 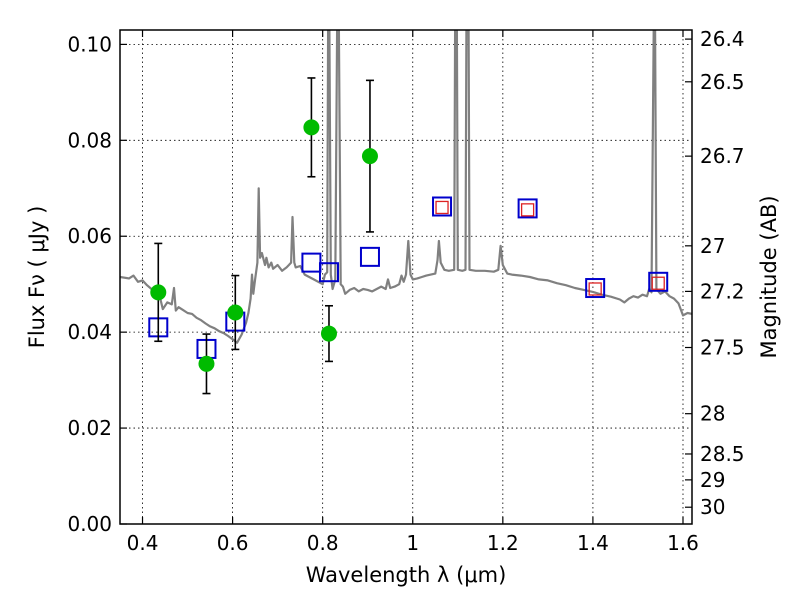 What do you see at coordinates (323, 543) in the screenshot?
I see `x-tick-label: 0.8` at bounding box center [323, 543].